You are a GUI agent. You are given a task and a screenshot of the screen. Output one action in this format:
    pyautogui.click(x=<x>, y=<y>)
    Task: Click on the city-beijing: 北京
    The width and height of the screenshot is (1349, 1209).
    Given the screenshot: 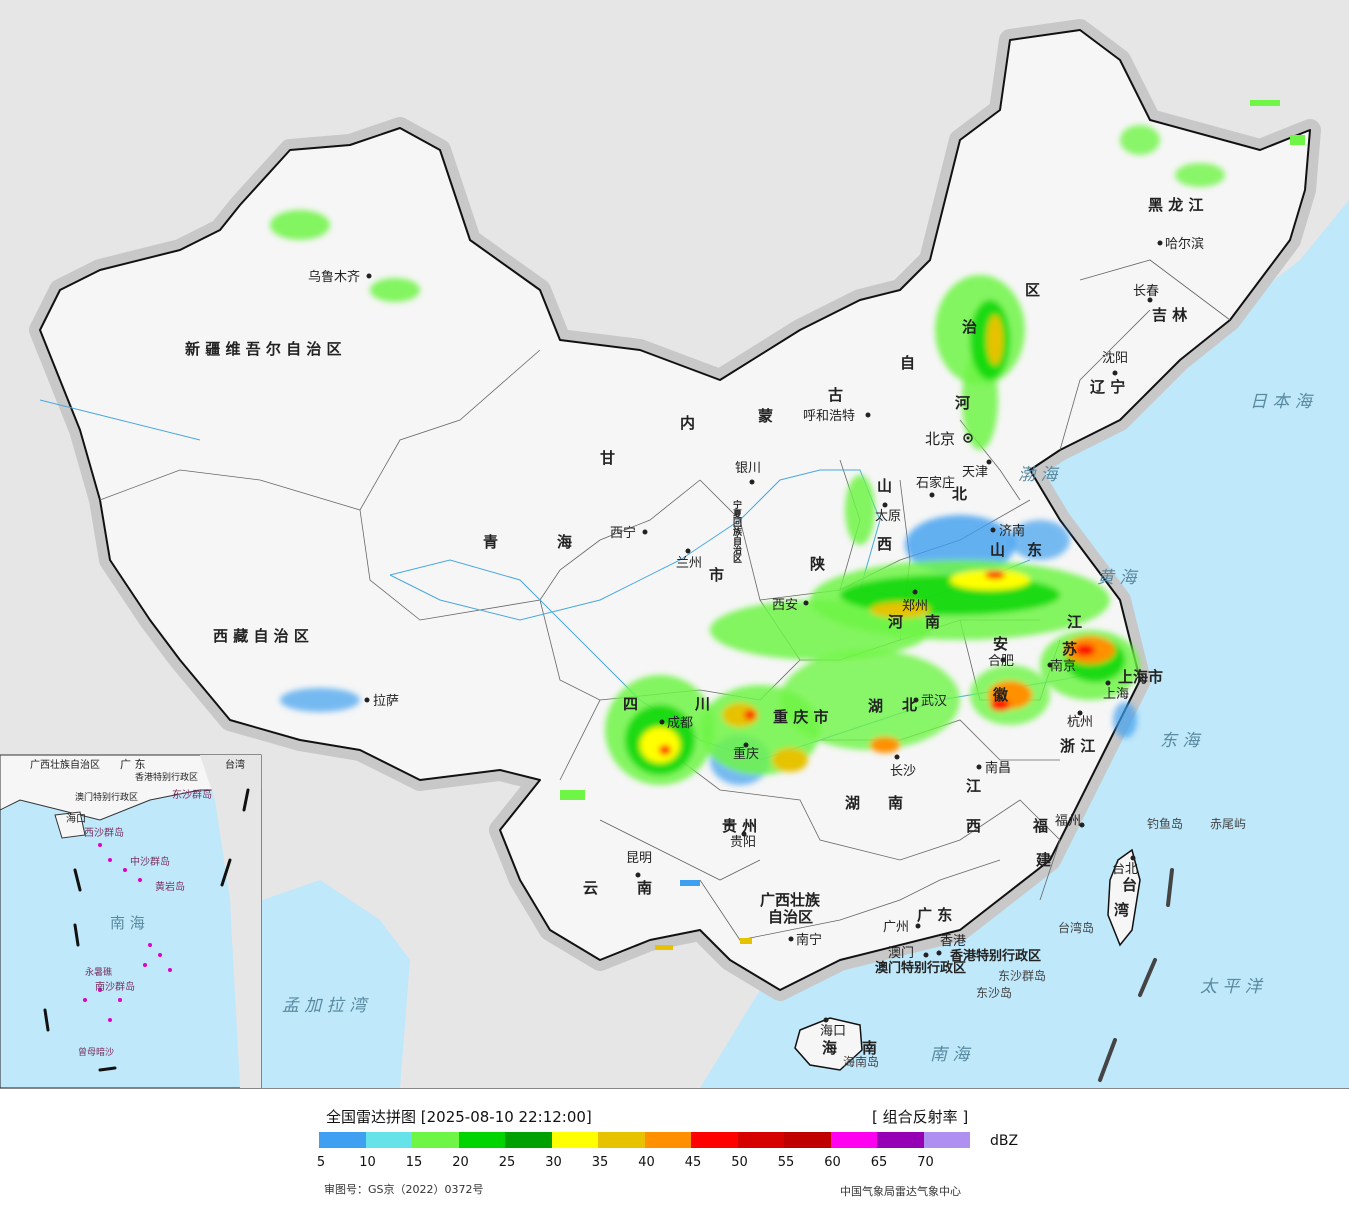 What is the action you would take?
    pyautogui.click(x=940, y=439)
    